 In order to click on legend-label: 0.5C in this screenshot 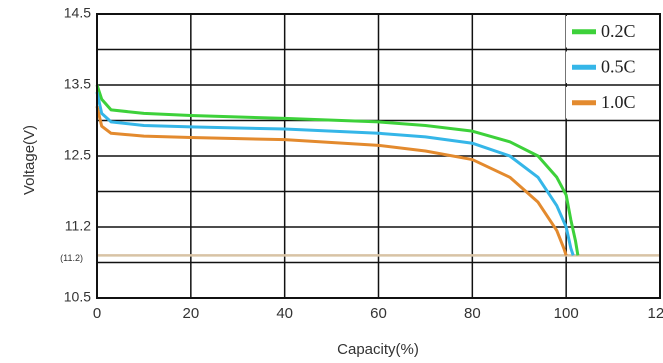, I will do `click(618, 66)`.